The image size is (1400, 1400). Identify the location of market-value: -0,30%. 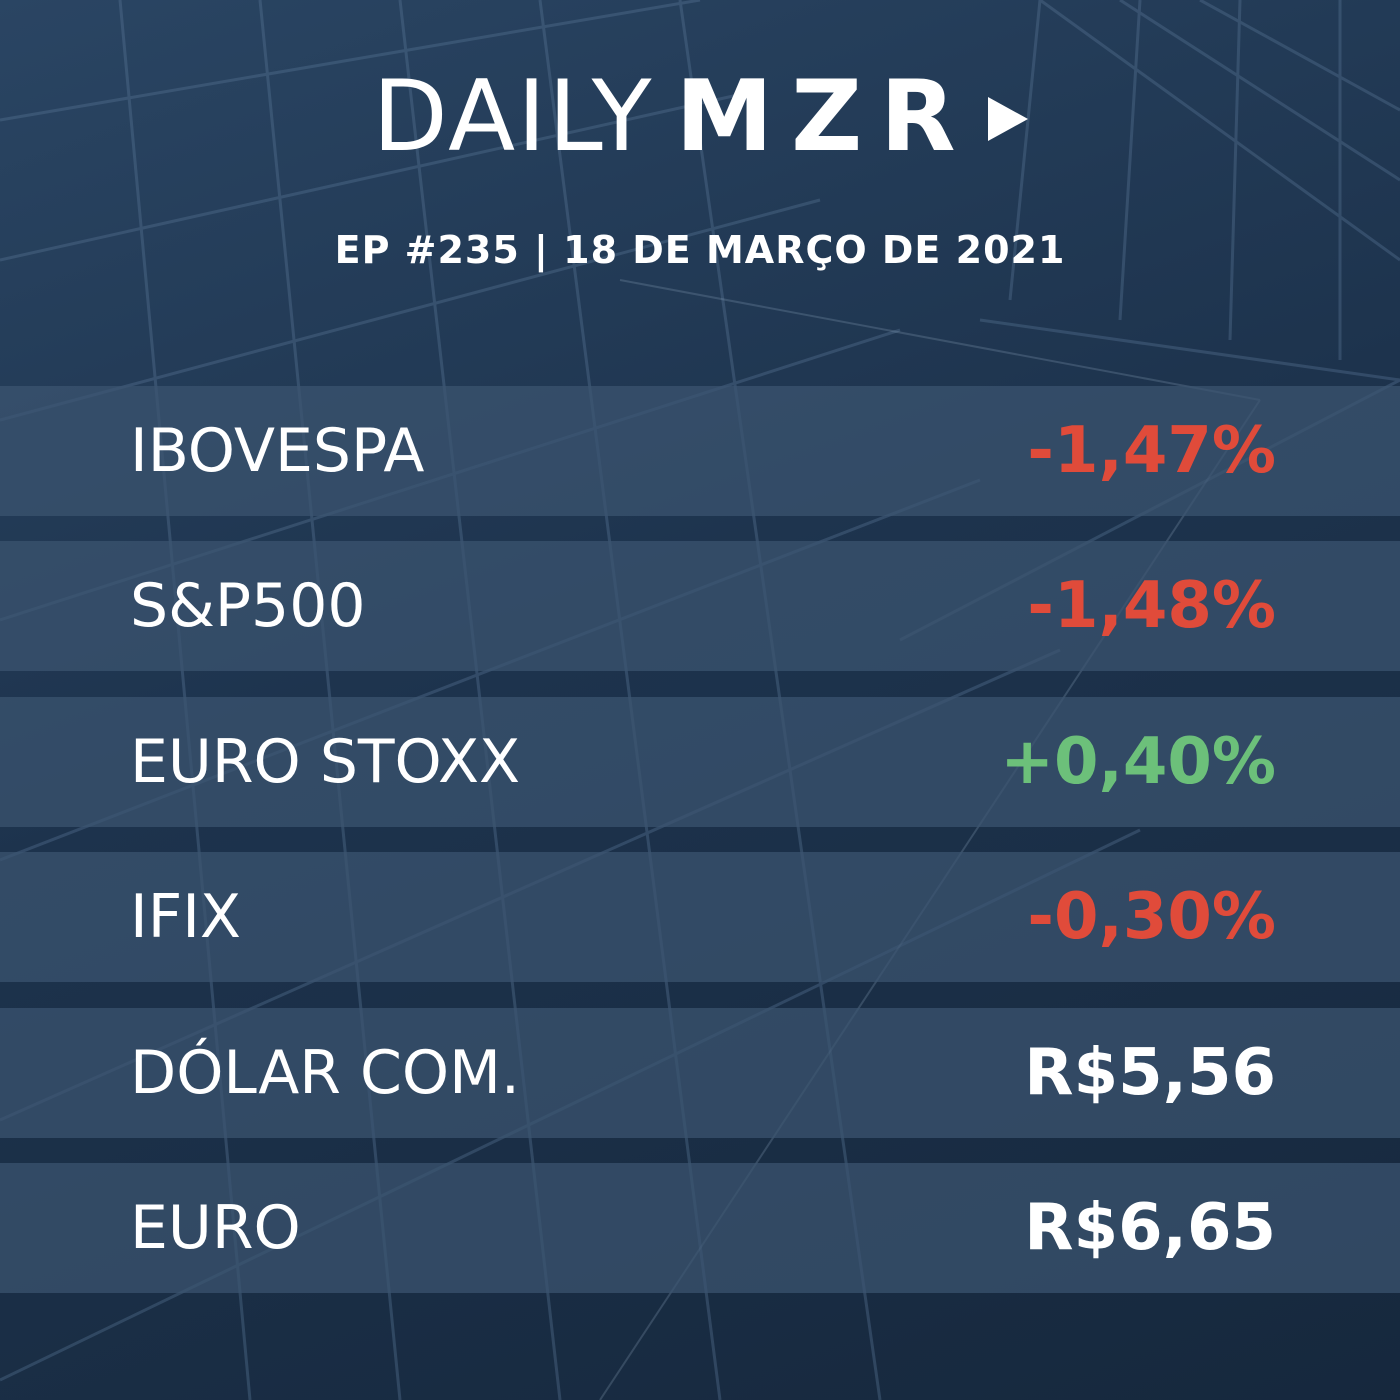
(1151, 917).